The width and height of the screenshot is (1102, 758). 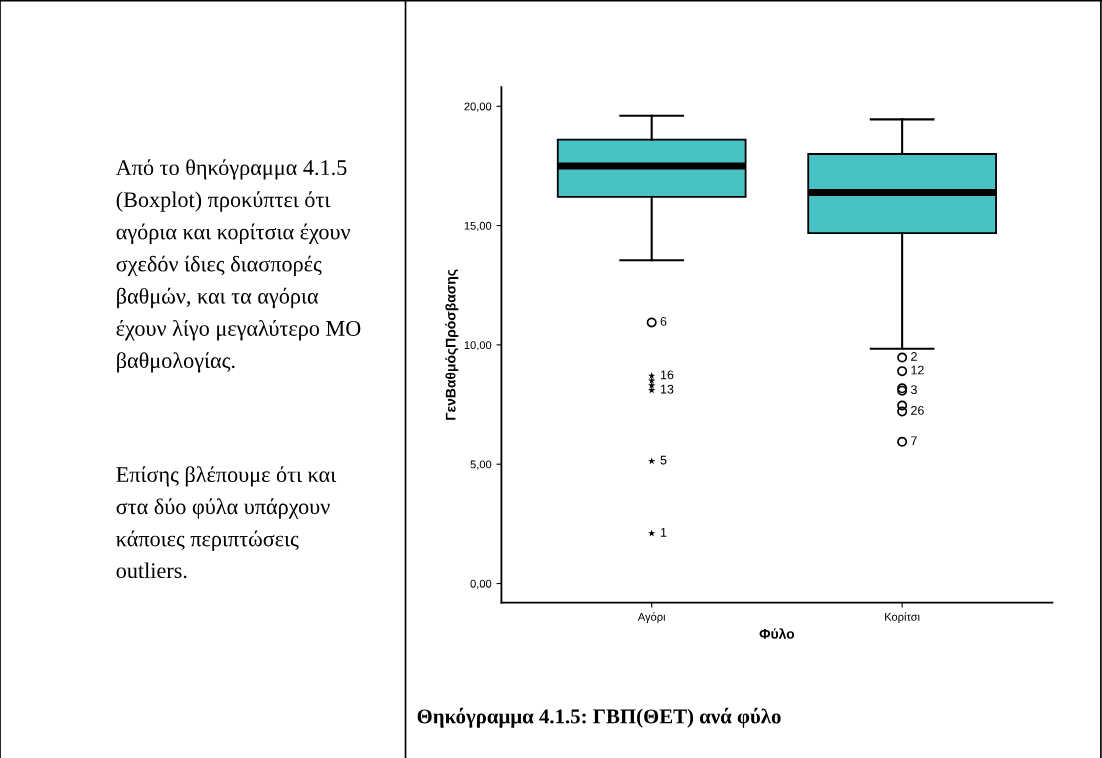 What do you see at coordinates (481, 465) in the screenshot?
I see `y-tick-label: 5,00` at bounding box center [481, 465].